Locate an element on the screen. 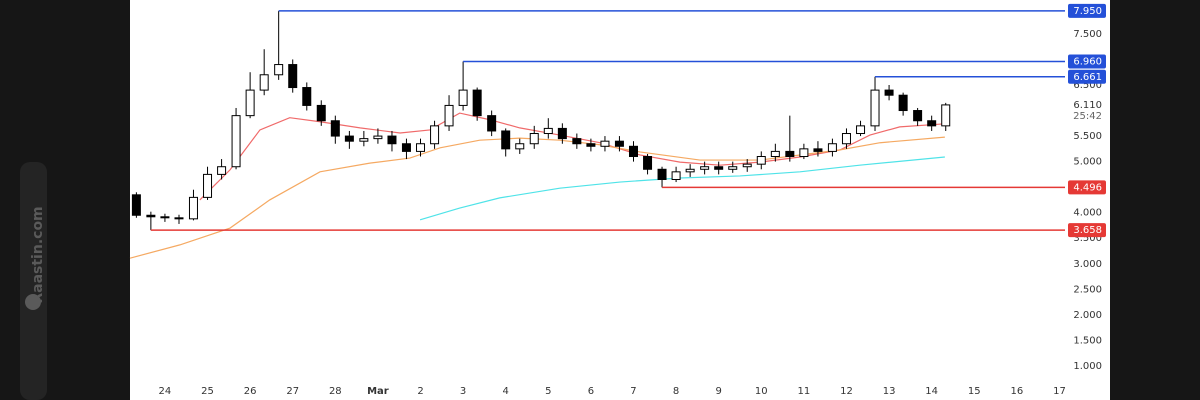 Image resolution: width=1200 pixels, height=400 pixels. x-tick-label: Mar is located at coordinates (378, 391).